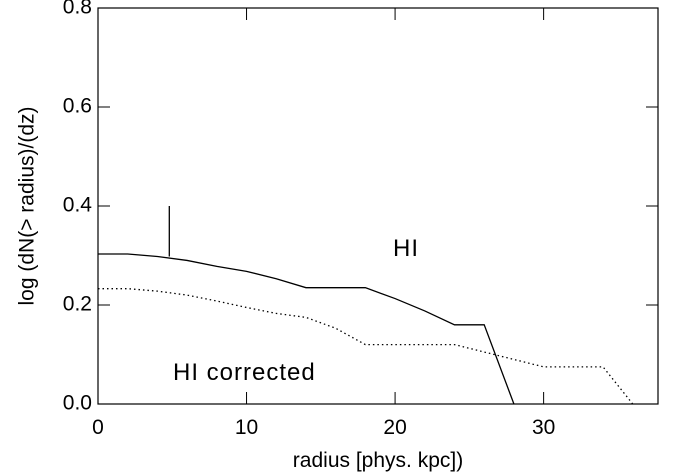  Describe the element at coordinates (77, 9) in the screenshot. I see `y-tick-label: 0.8` at that location.